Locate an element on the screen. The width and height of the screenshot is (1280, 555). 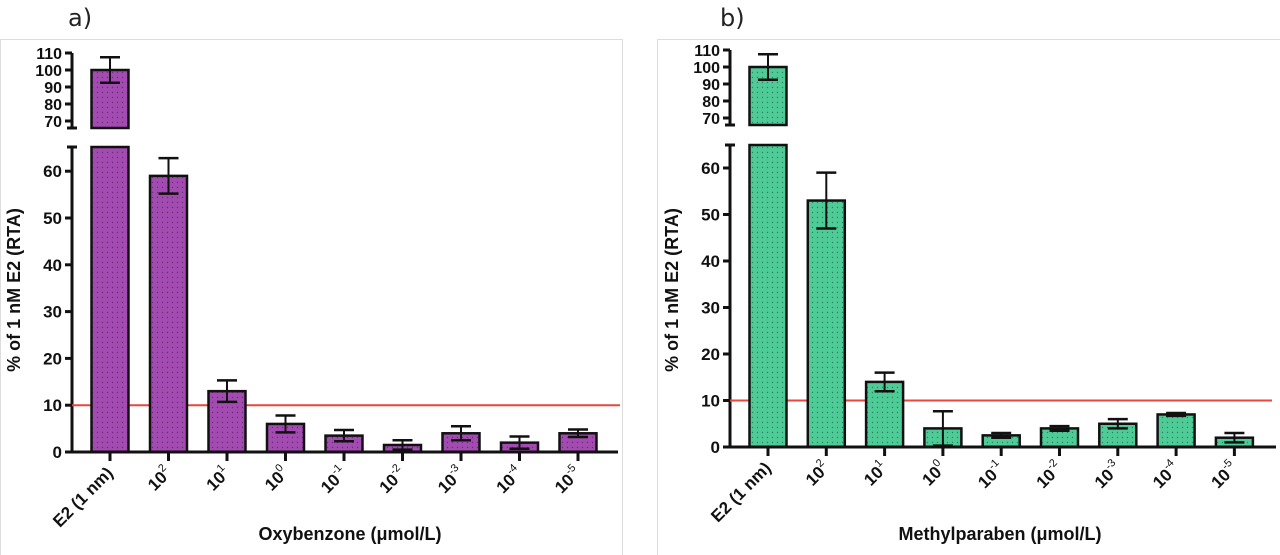
x-tick-label: 10-3 is located at coordinates (1106, 474).